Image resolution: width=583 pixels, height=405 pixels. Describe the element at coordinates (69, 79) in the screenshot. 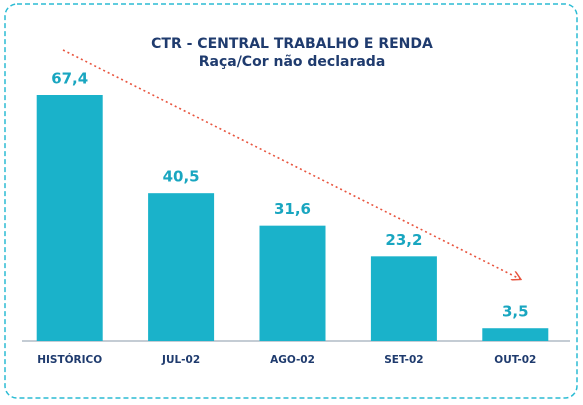

I see `value-label: 67,4` at that location.